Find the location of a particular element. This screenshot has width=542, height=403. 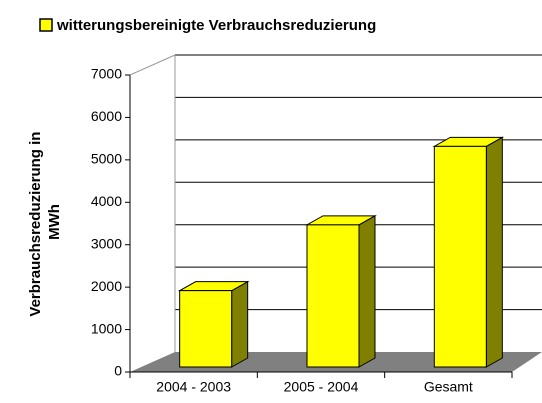

y-tick-label: 3000 is located at coordinates (106, 243).